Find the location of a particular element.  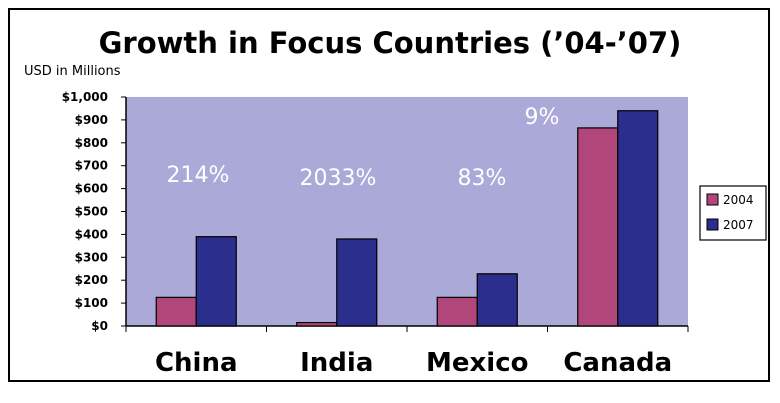

y-axis-label: USD in Millions is located at coordinates (72, 71).